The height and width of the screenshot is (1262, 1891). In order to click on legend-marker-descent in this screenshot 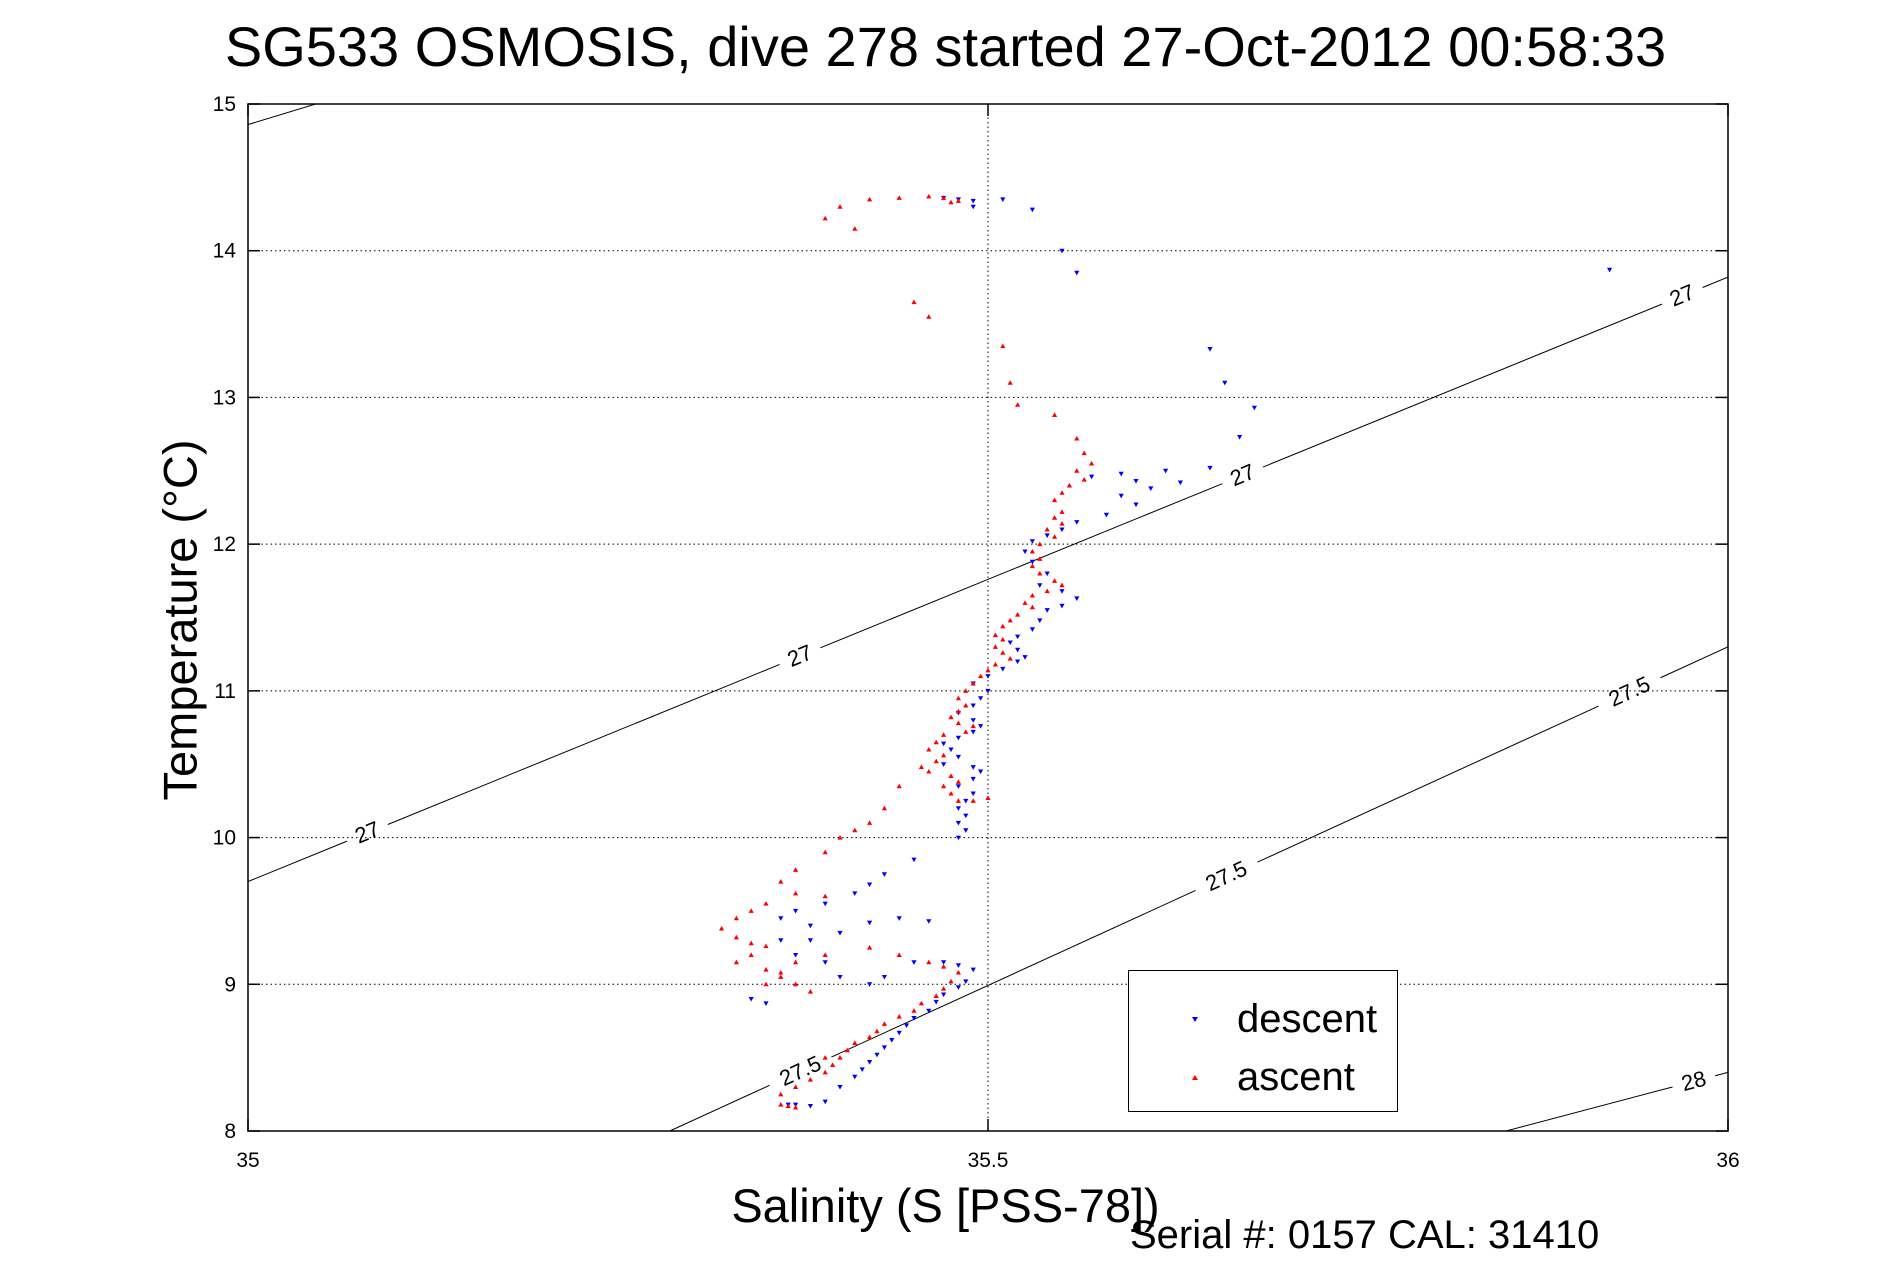, I will do `click(1195, 1019)`.